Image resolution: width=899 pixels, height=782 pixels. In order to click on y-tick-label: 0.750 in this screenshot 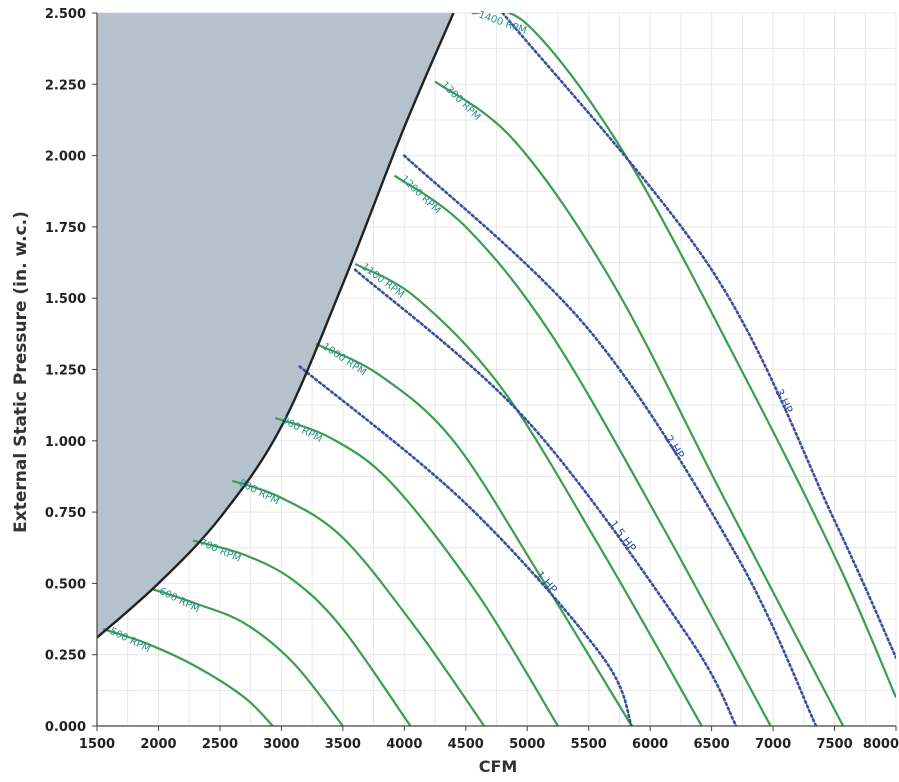, I will do `click(65, 513)`.